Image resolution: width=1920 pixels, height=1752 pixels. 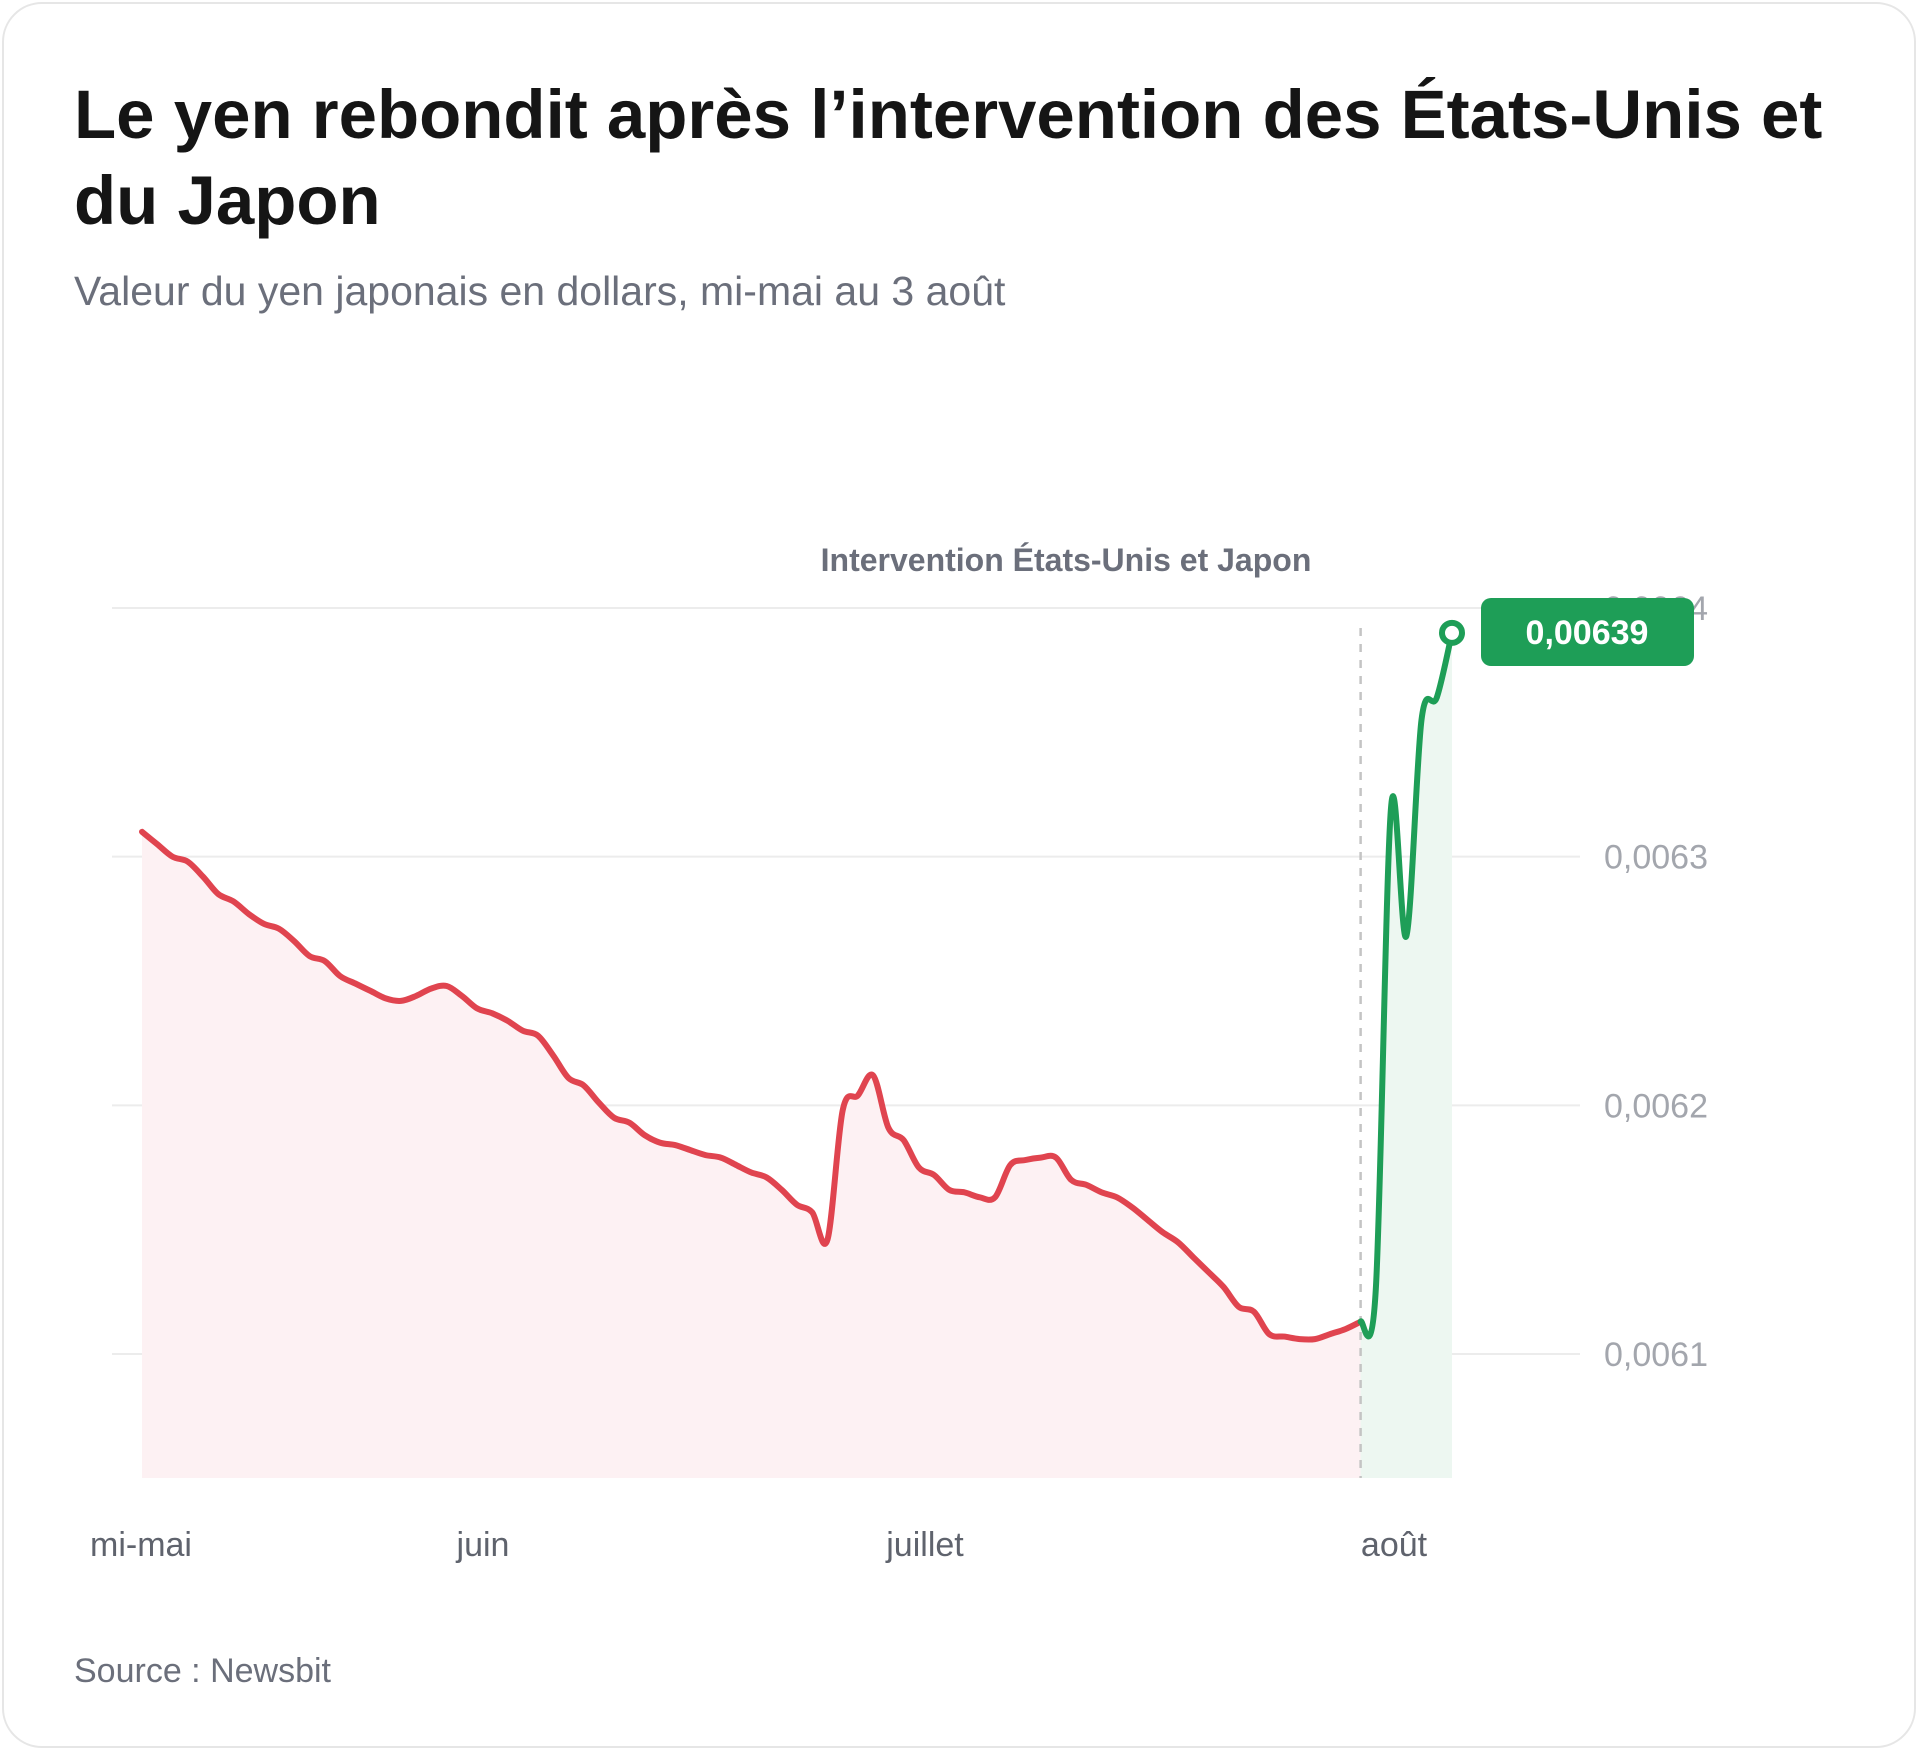 What do you see at coordinates (1406, 984) in the screenshot?
I see `series-line-rebound` at bounding box center [1406, 984].